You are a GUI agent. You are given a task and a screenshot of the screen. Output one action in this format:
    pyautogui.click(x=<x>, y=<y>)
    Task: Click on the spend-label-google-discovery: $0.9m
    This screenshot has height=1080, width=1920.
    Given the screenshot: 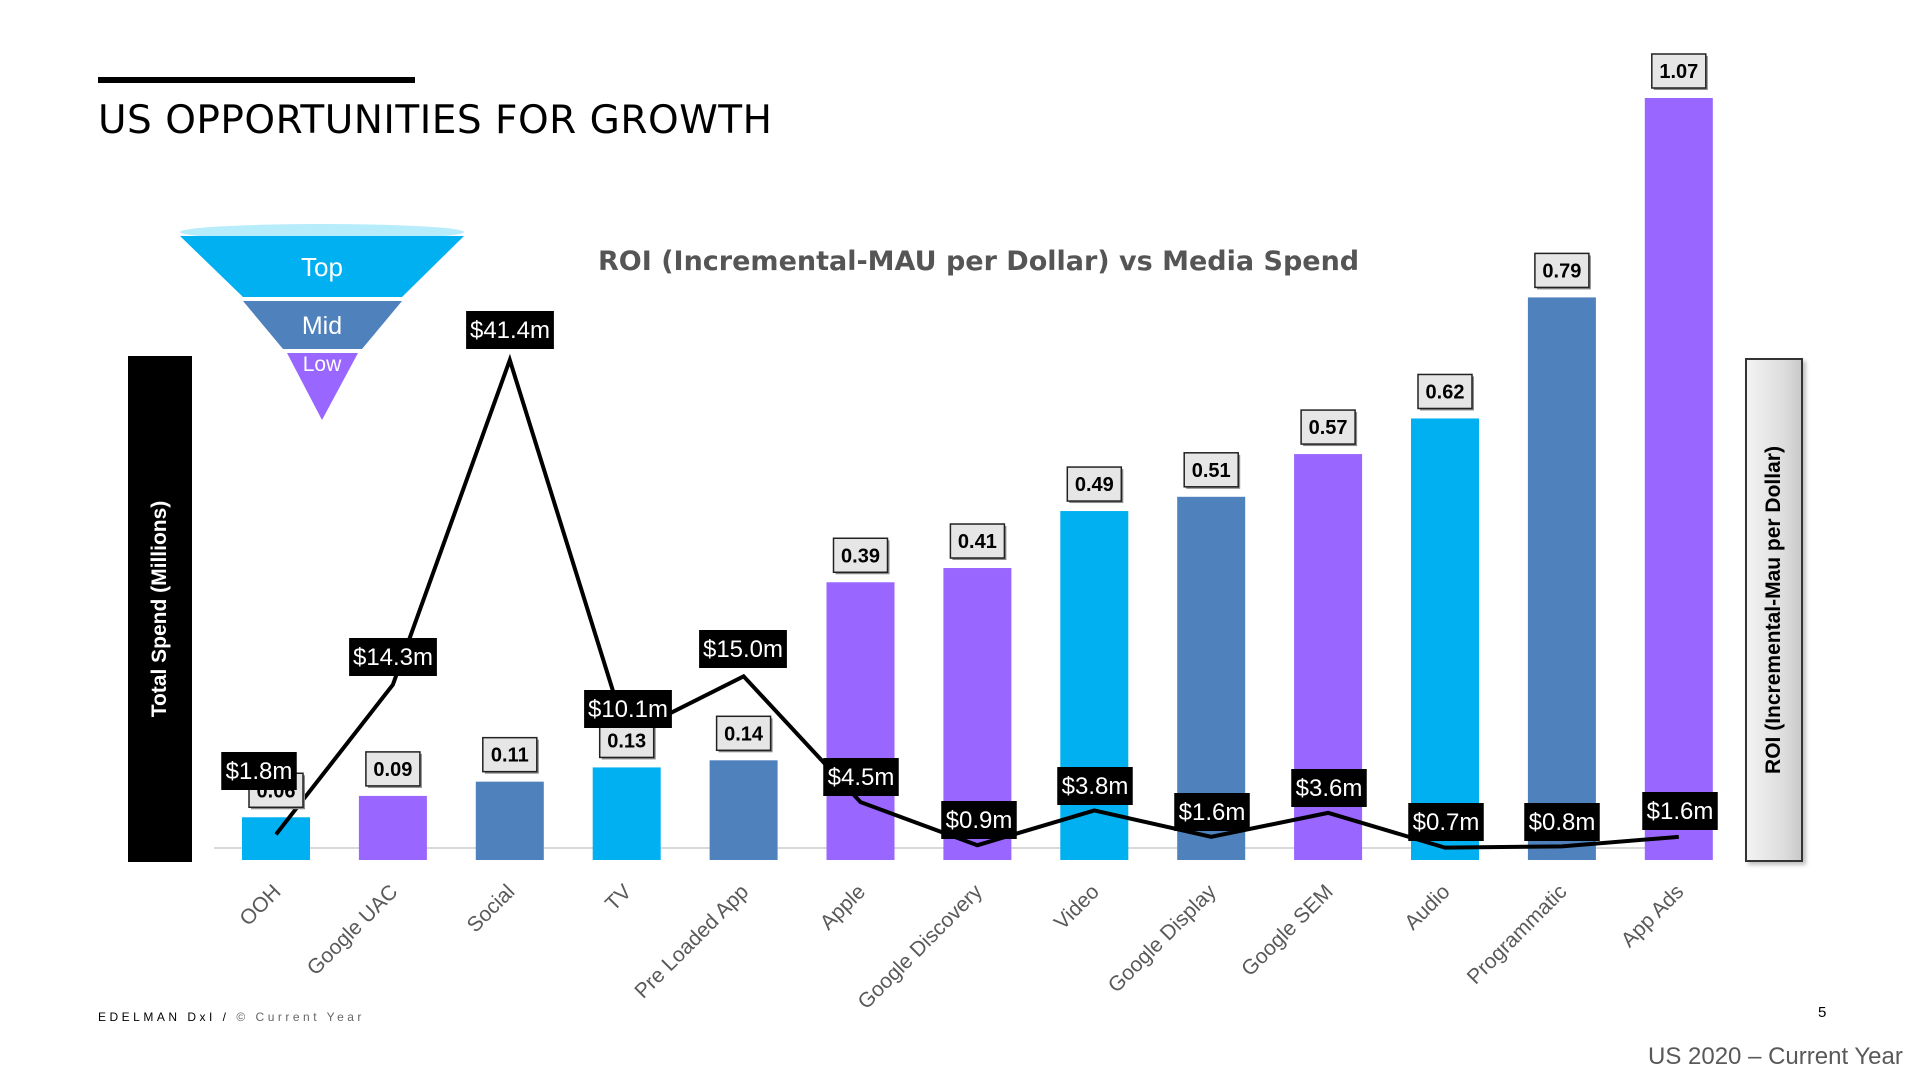 What is the action you would take?
    pyautogui.click(x=979, y=820)
    